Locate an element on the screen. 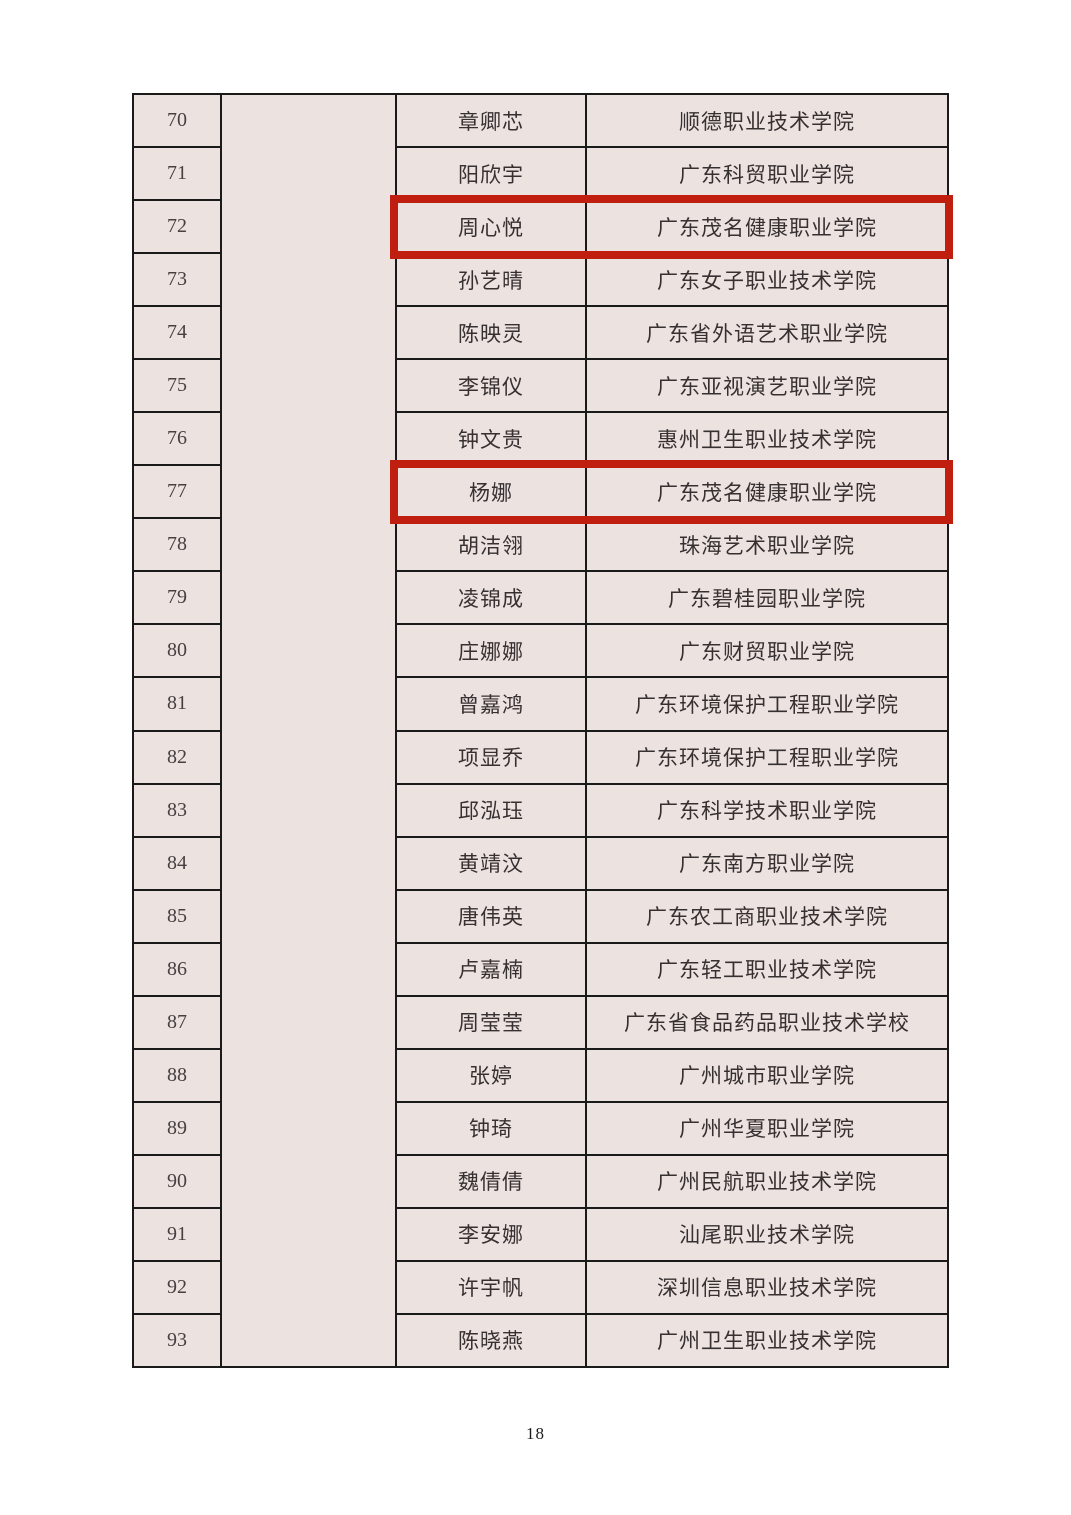 The image size is (1071, 1515). row-number-cell: 91 is located at coordinates (178, 1235).